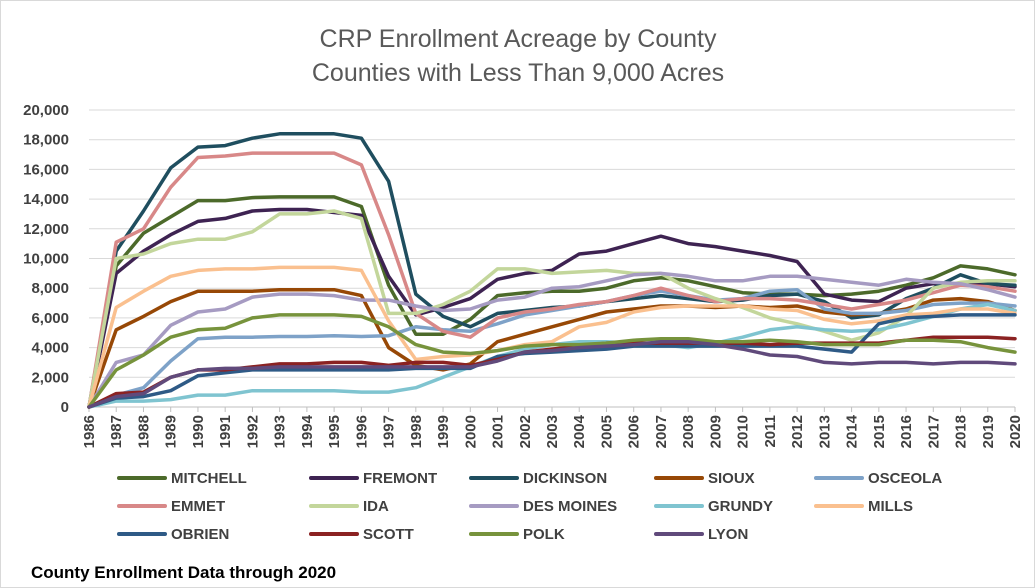 The image size is (1035, 588). What do you see at coordinates (443, 431) in the screenshot?
I see `x-tick-label: 1999` at bounding box center [443, 431].